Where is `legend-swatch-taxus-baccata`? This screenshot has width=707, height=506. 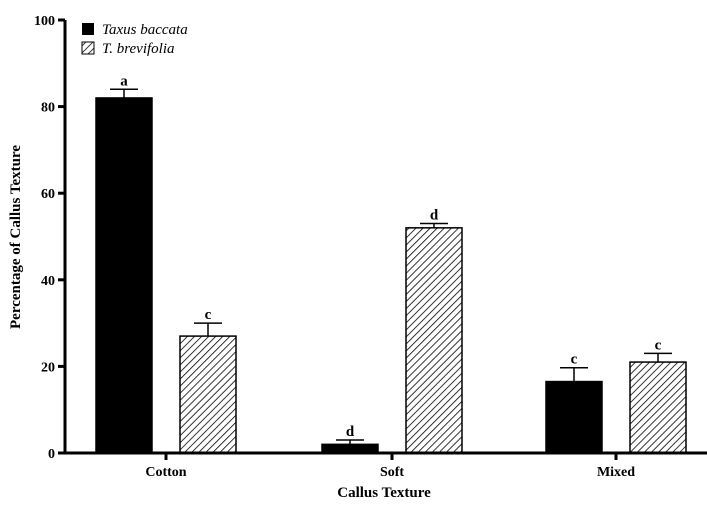 legend-swatch-taxus-baccata is located at coordinates (88, 29).